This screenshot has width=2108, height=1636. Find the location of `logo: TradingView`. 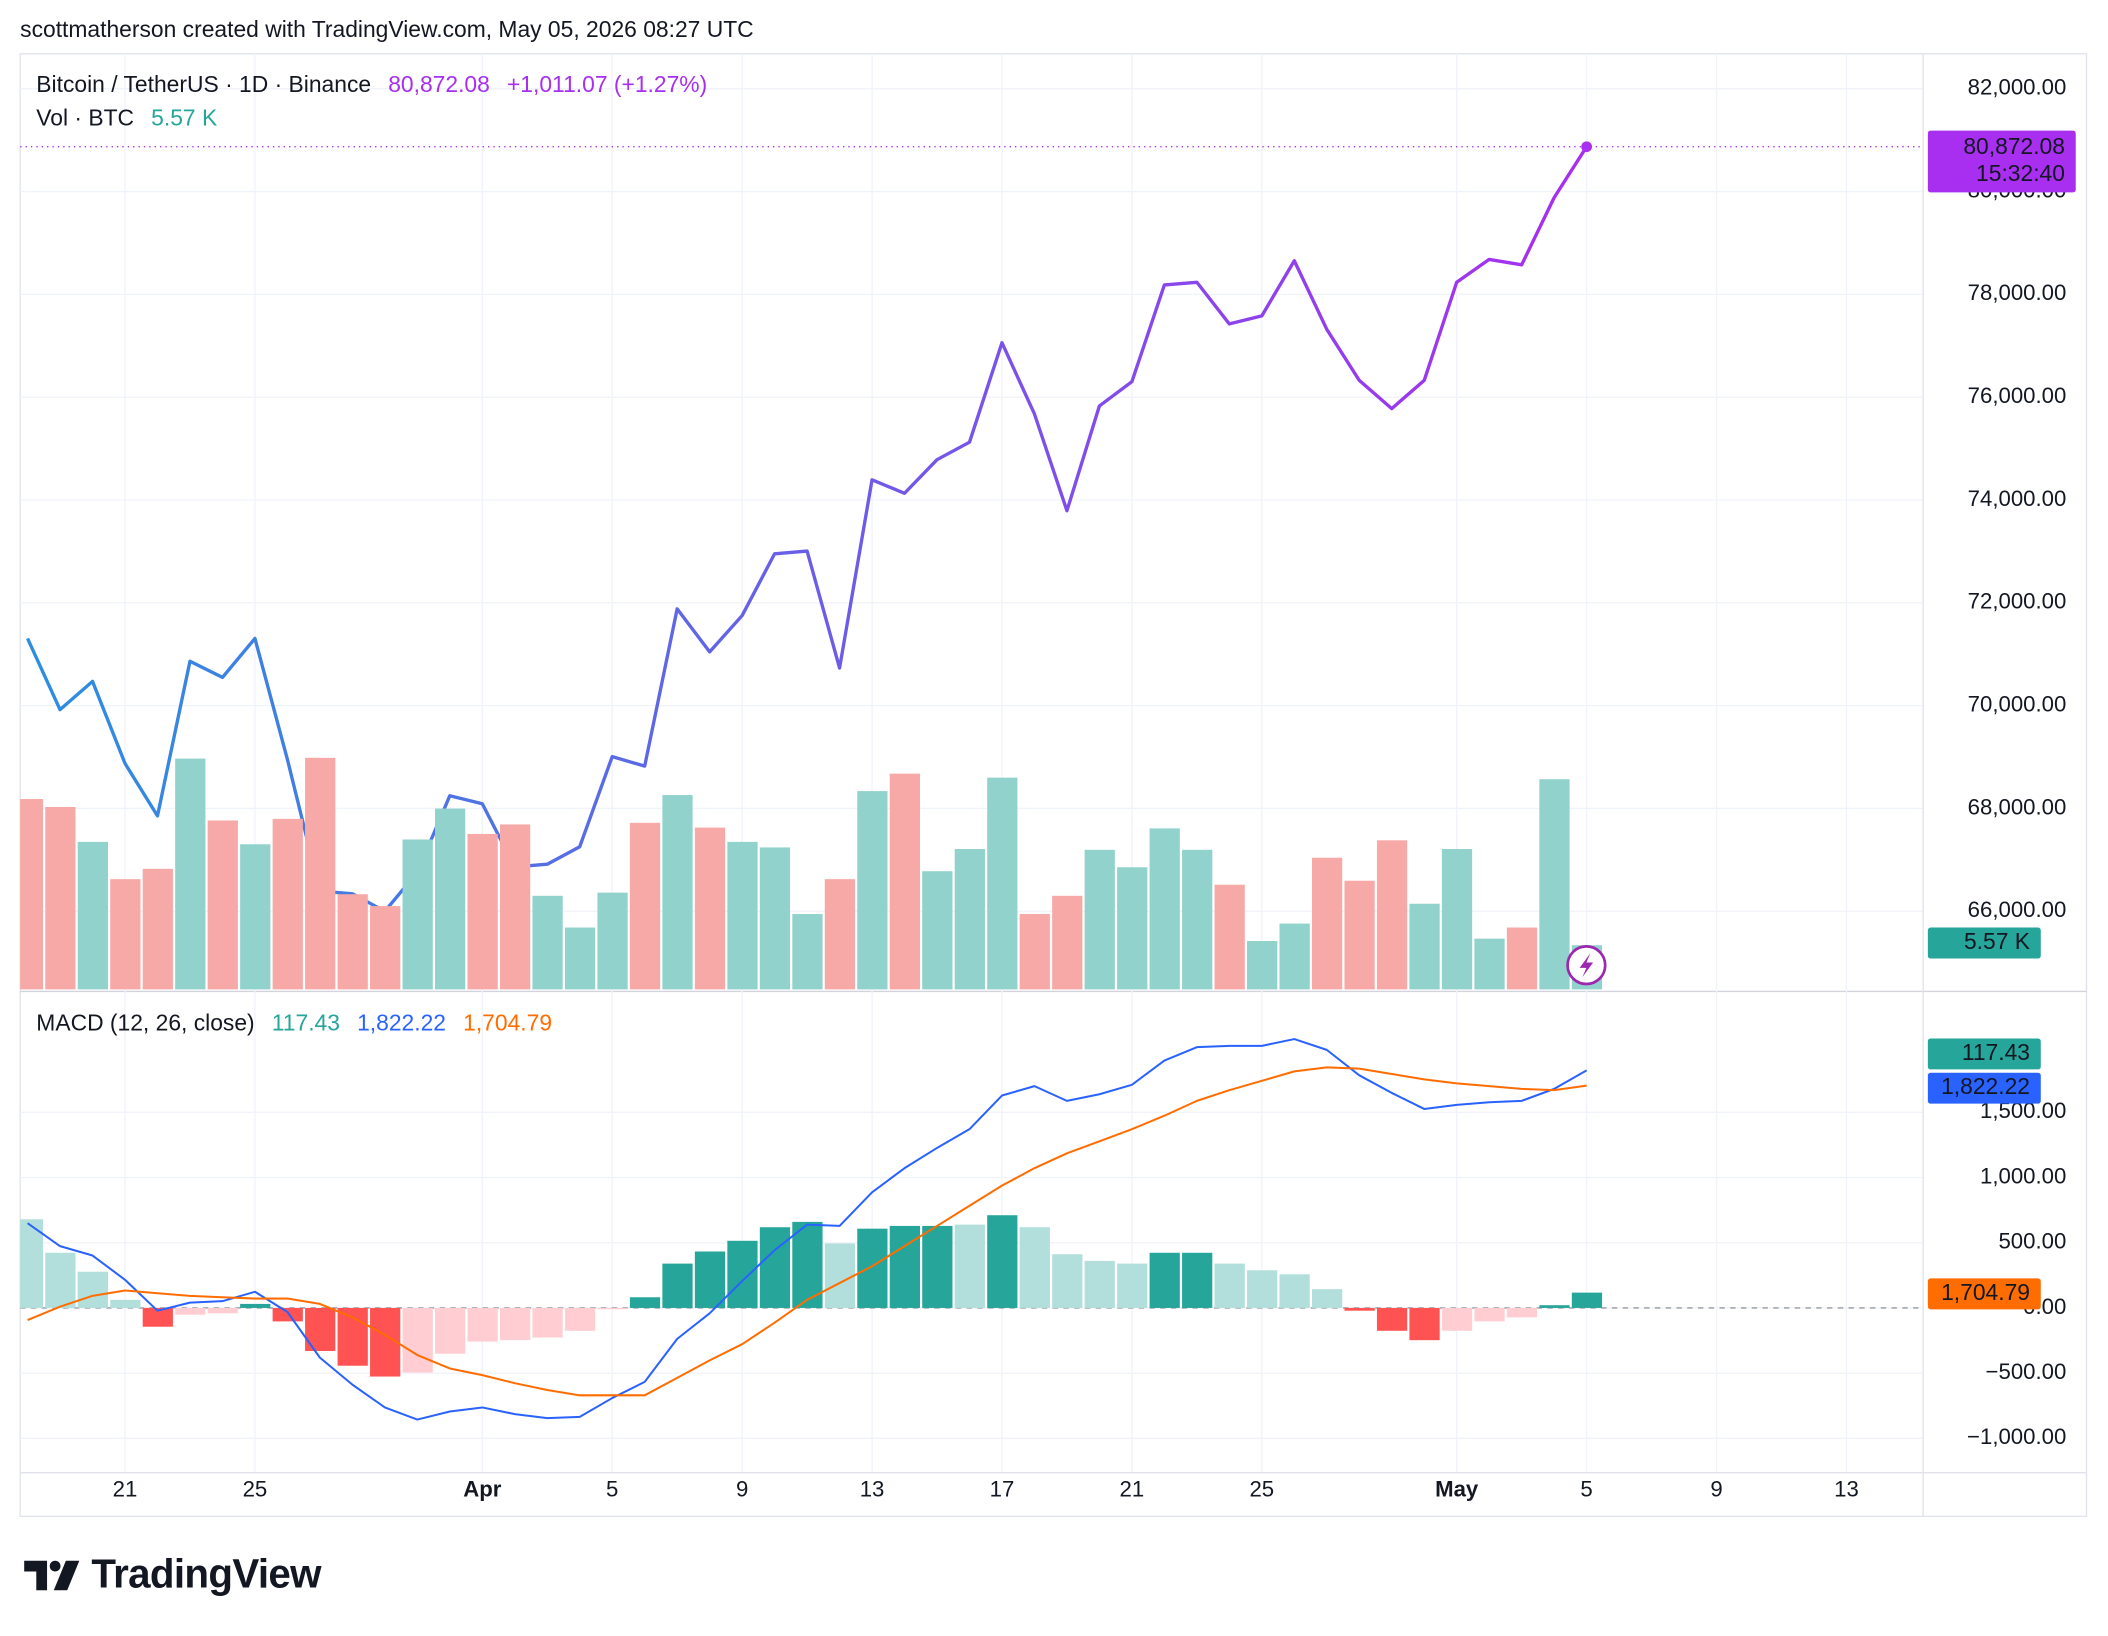

logo: TradingView is located at coordinates (173, 1574).